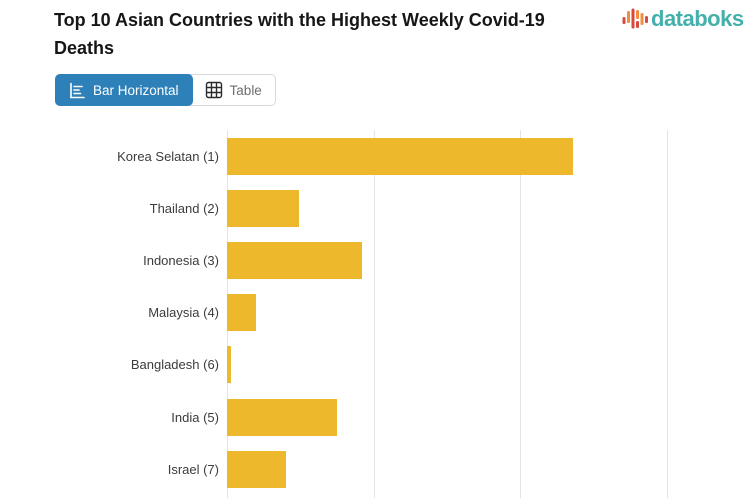 The width and height of the screenshot is (753, 498). What do you see at coordinates (174, 365) in the screenshot?
I see `bar-label: Bangladesh (6)` at bounding box center [174, 365].